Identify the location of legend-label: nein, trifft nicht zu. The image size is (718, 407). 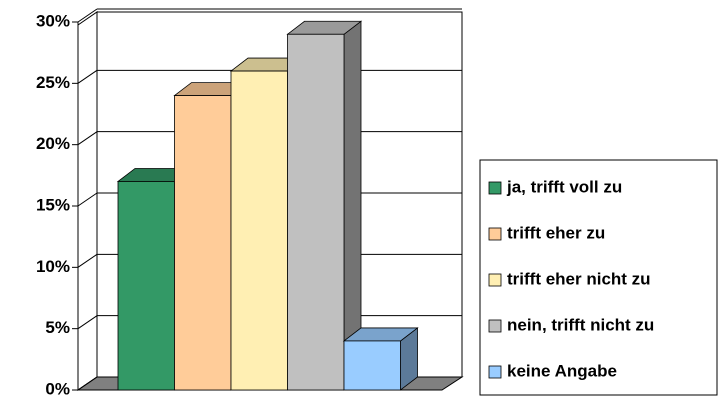
(580, 324).